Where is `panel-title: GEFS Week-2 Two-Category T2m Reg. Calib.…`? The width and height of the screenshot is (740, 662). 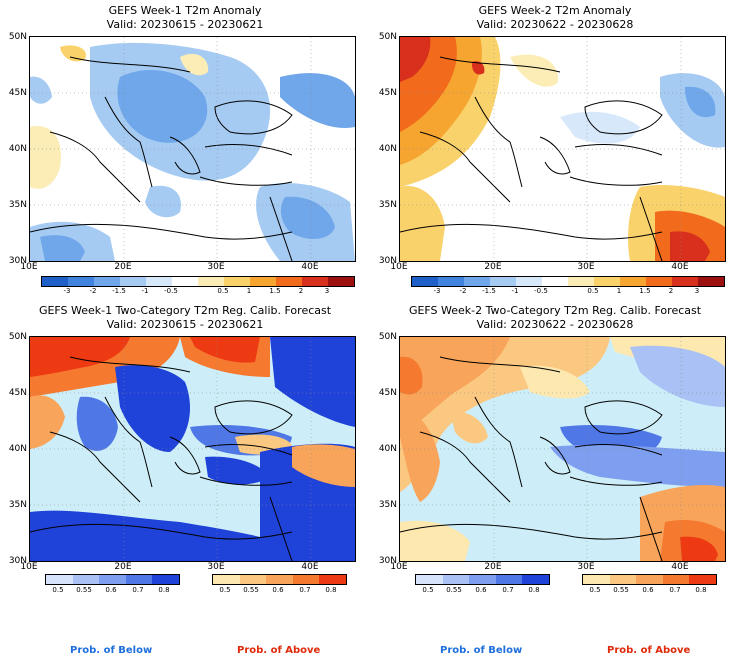 panel-title: GEFS Week-2 Two-Category T2m Reg. Calib.… is located at coordinates (555, 310).